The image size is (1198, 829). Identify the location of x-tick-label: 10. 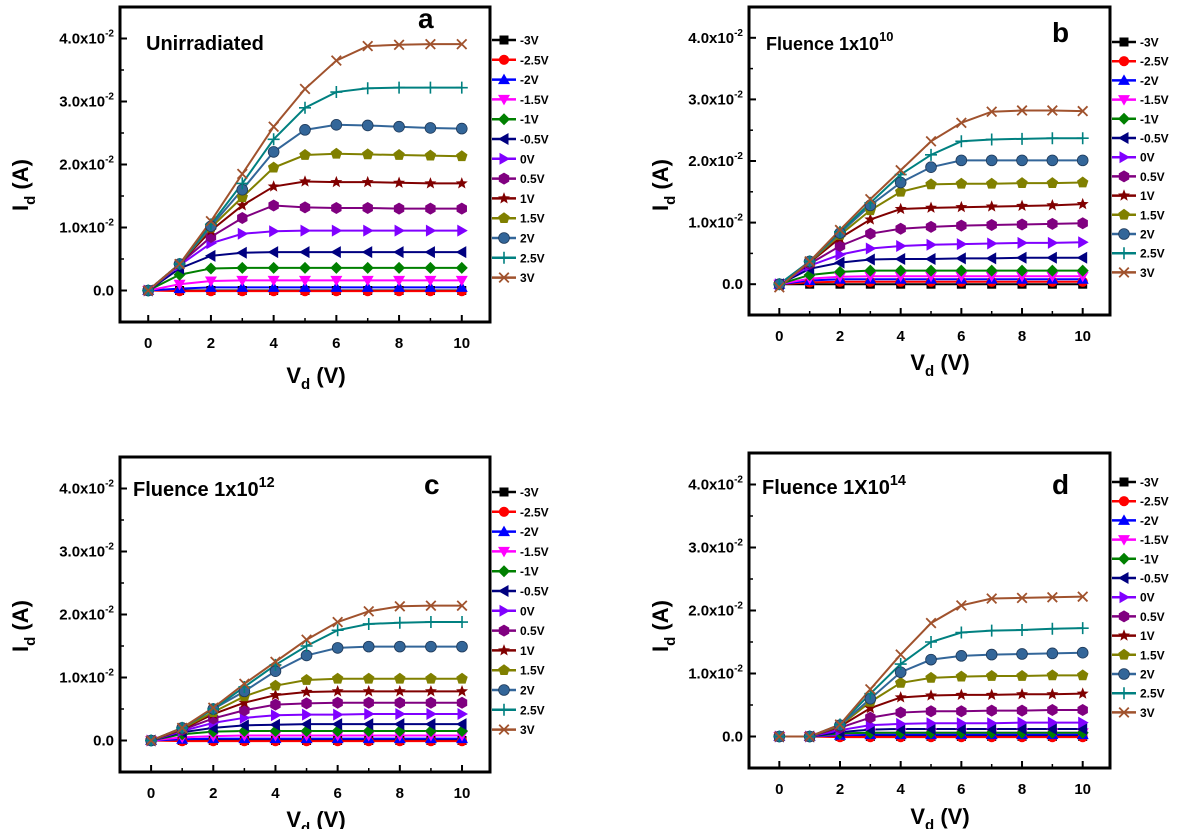
(1082, 336).